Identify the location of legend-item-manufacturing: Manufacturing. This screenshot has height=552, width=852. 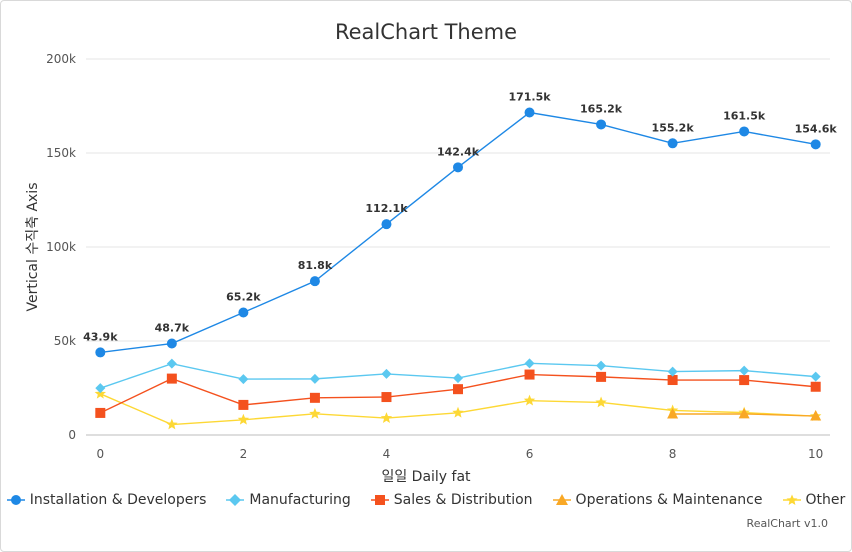
(288, 500).